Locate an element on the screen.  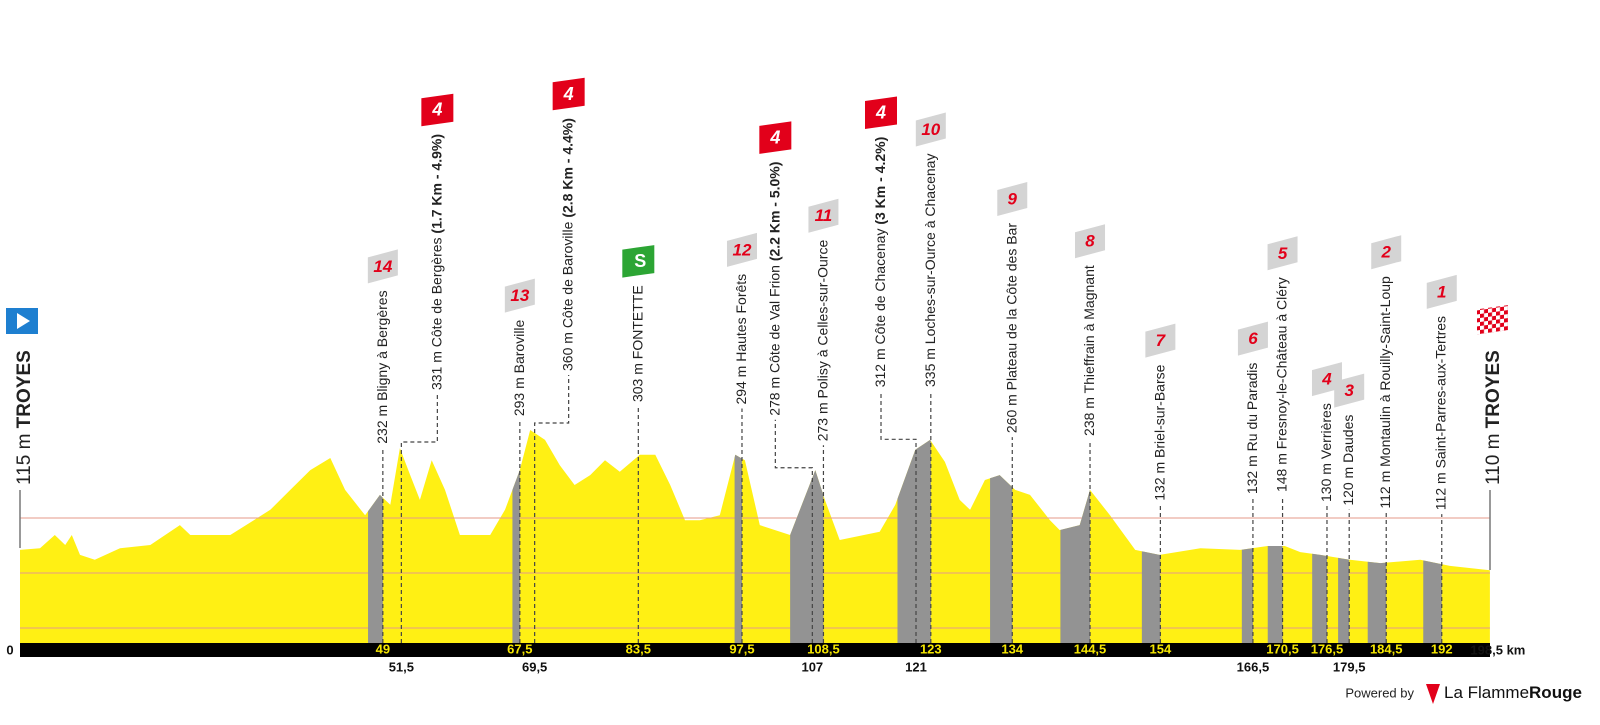
km-marker: 83,5 is located at coordinates (638, 648).